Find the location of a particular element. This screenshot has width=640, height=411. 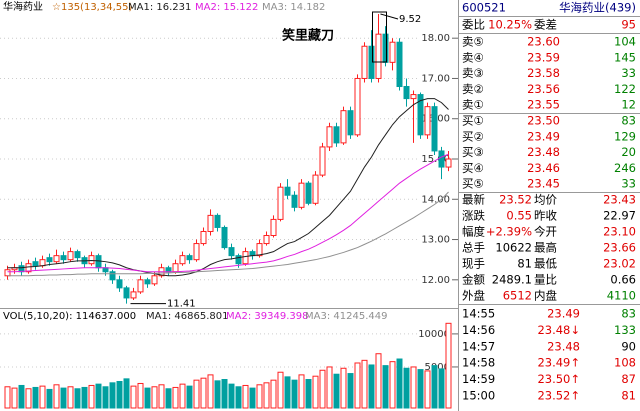

order-volume: 104 is located at coordinates (625, 42).